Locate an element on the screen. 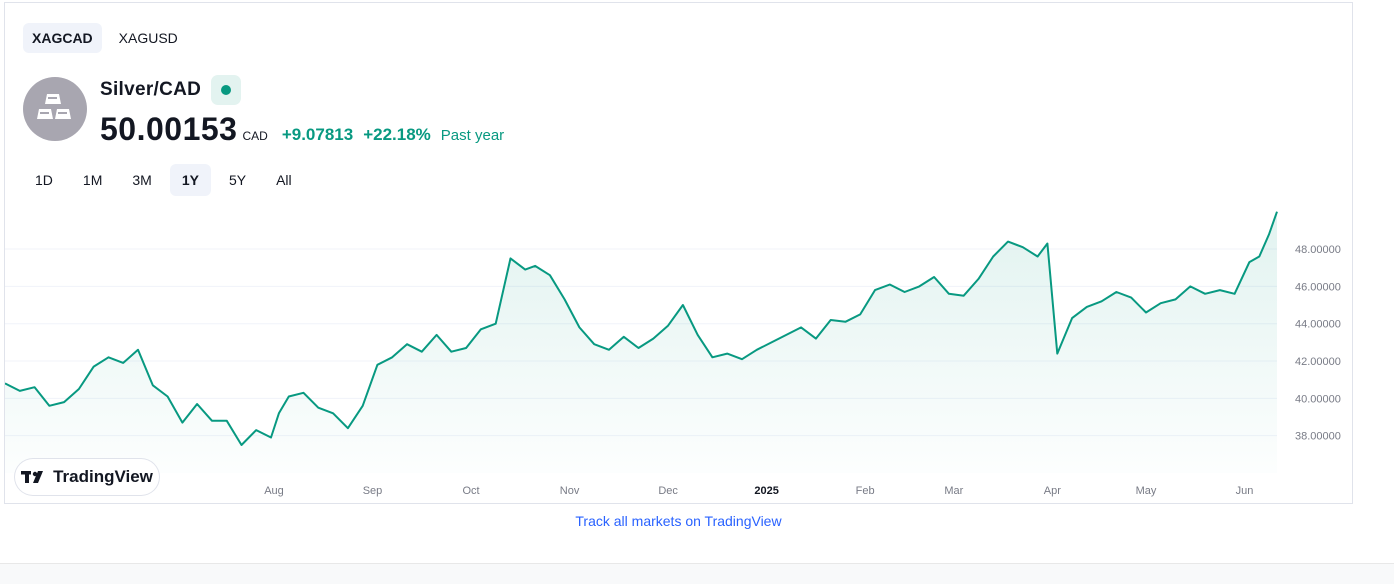 The height and width of the screenshot is (584, 1394). range-tab-all: All is located at coordinates (284, 180).